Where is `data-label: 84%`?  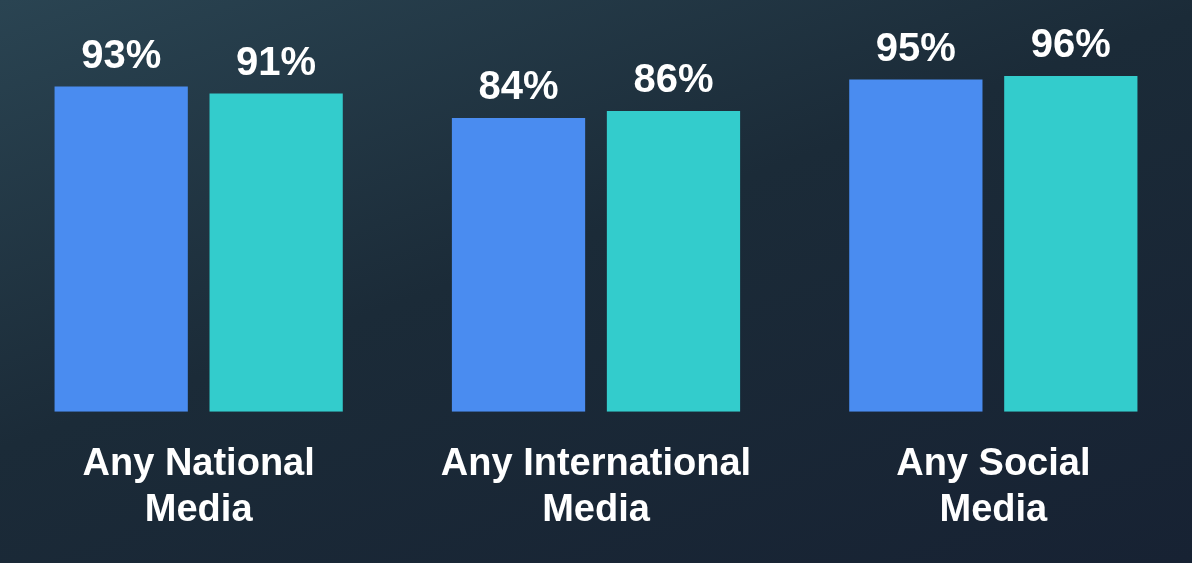
data-label: 84% is located at coordinates (518, 85).